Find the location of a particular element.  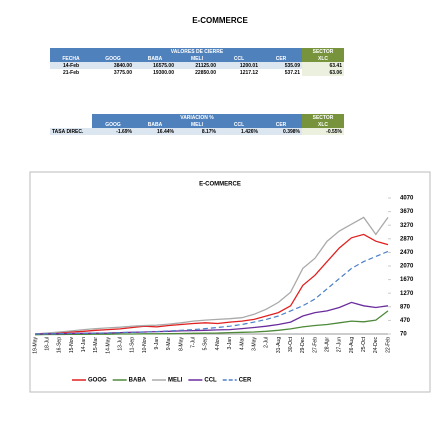

table-row: VARIACION % SECTOR is located at coordinates (197, 117).